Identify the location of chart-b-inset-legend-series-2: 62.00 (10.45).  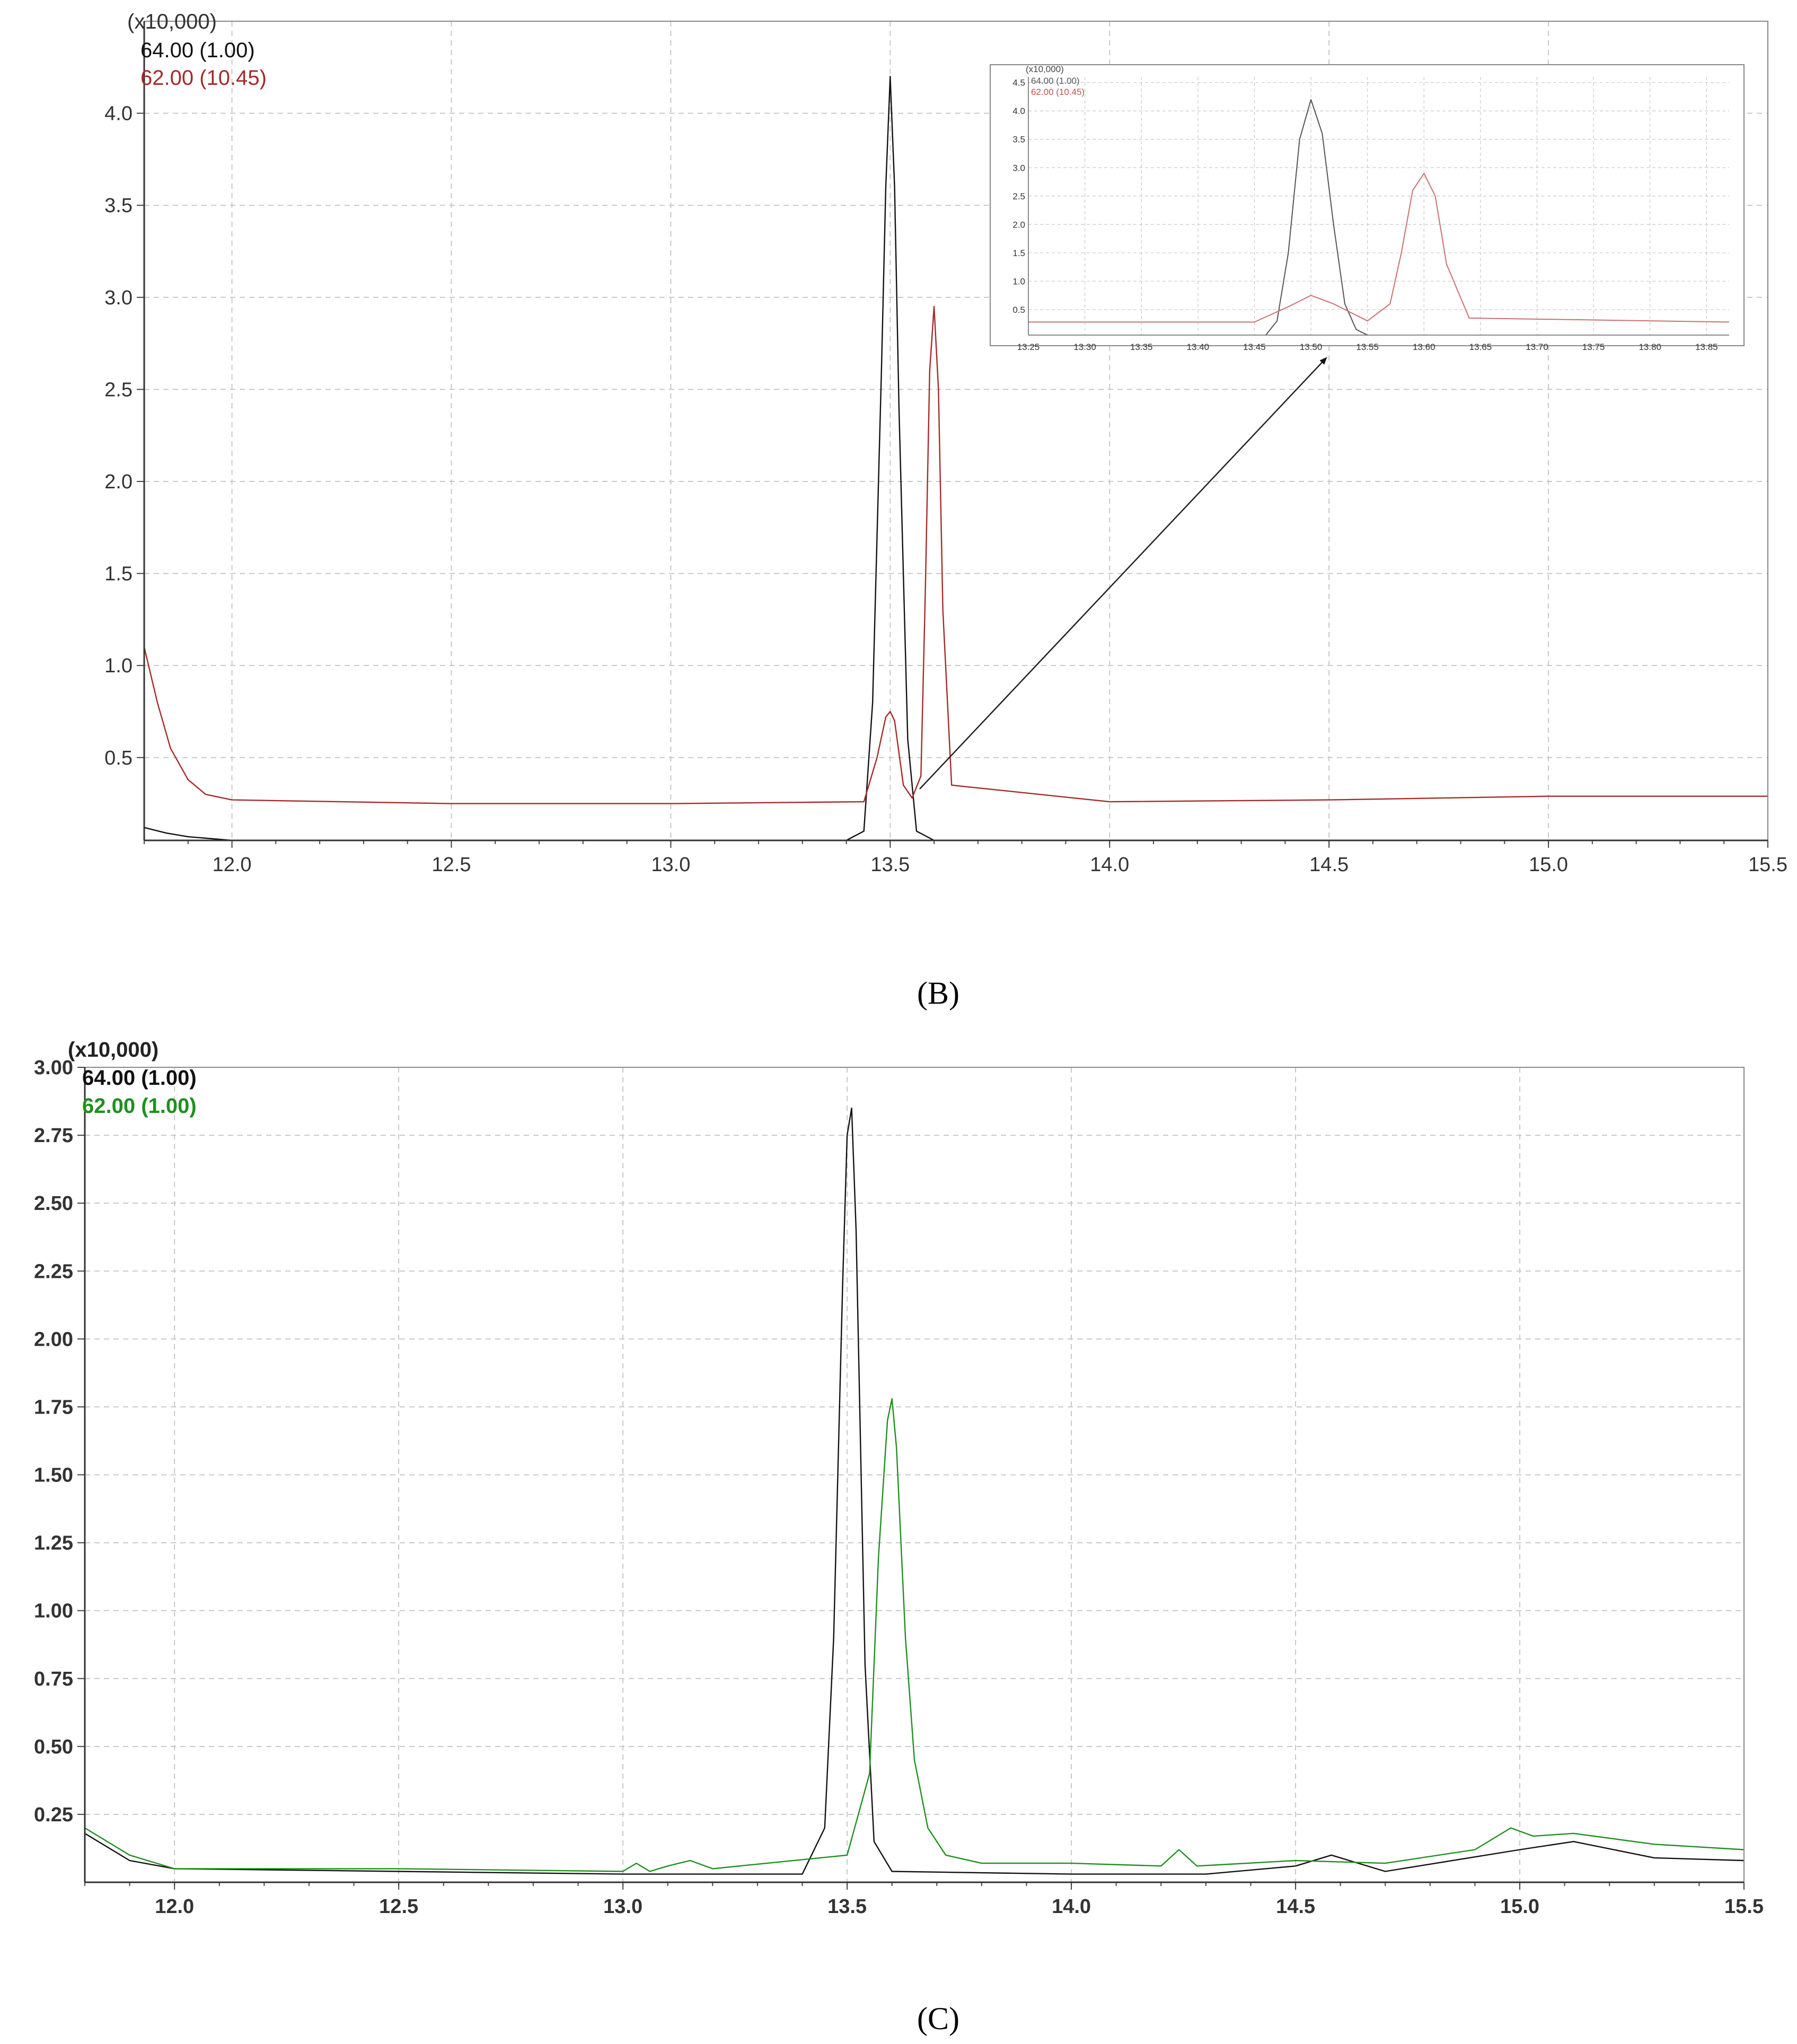
(1058, 92).